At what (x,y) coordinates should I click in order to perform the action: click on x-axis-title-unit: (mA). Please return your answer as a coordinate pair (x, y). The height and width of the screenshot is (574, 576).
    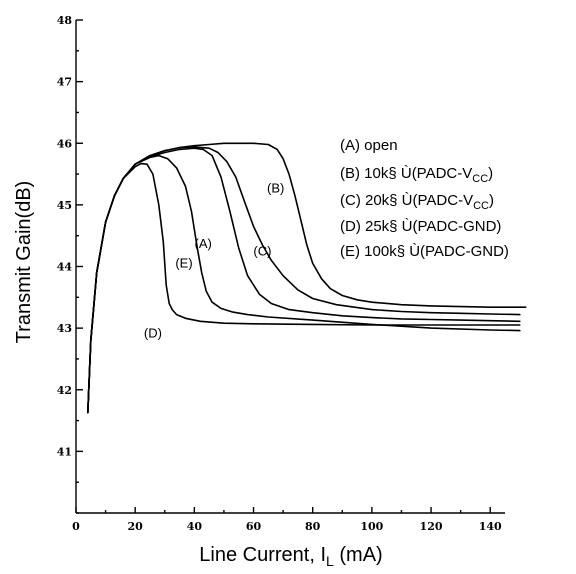
    Looking at the image, I should click on (358, 555).